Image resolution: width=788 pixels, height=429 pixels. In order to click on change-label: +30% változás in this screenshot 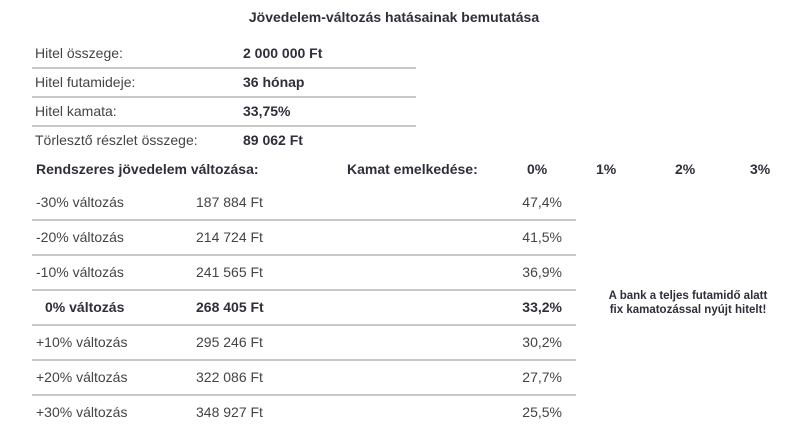, I will do `click(82, 412)`.